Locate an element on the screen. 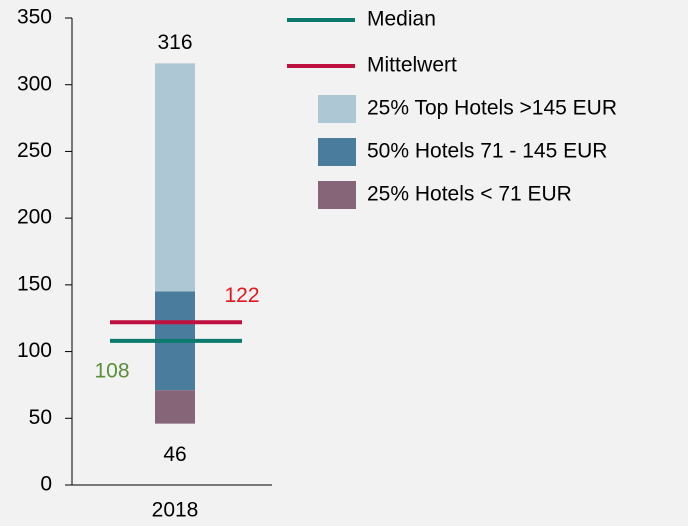  max-label: 316 is located at coordinates (174, 42).